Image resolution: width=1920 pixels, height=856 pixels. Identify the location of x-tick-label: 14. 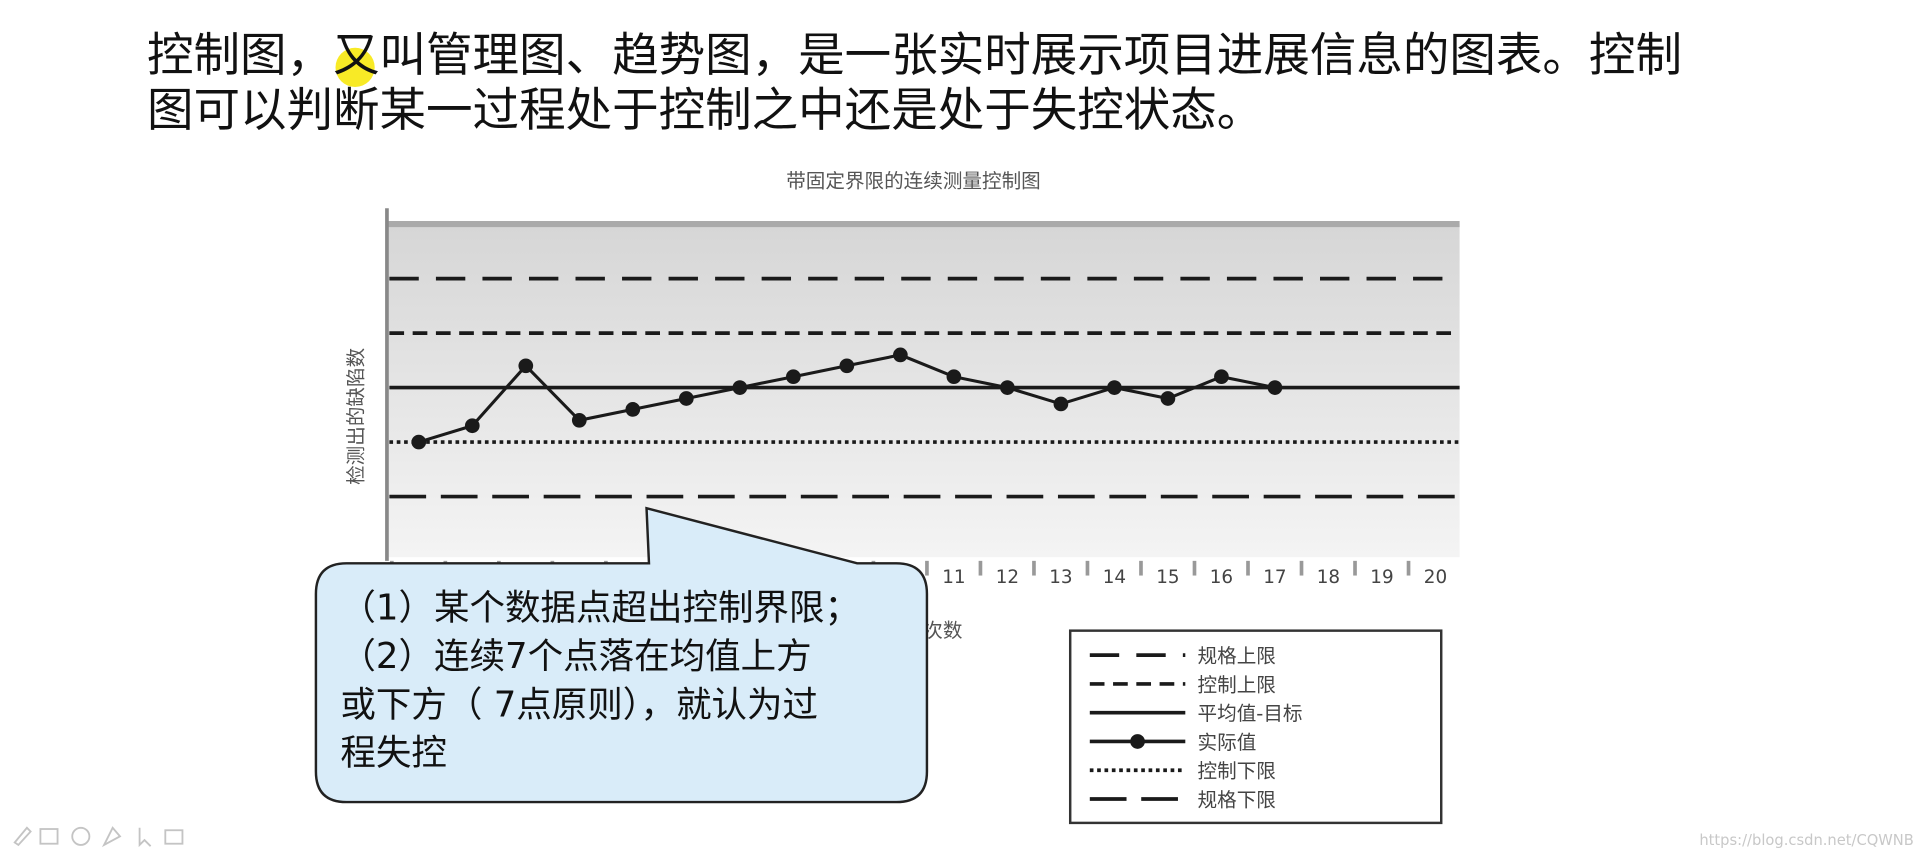
(1114, 577).